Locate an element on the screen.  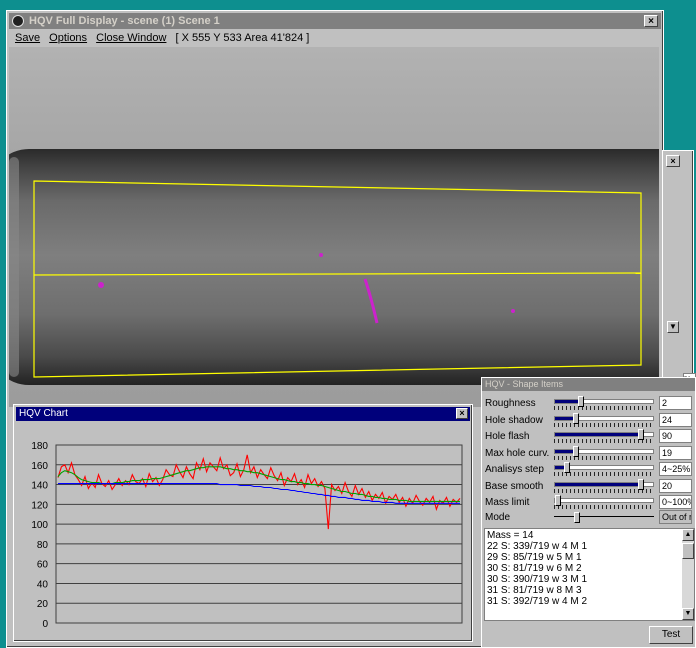
param-value: 20 is located at coordinates (675, 485).